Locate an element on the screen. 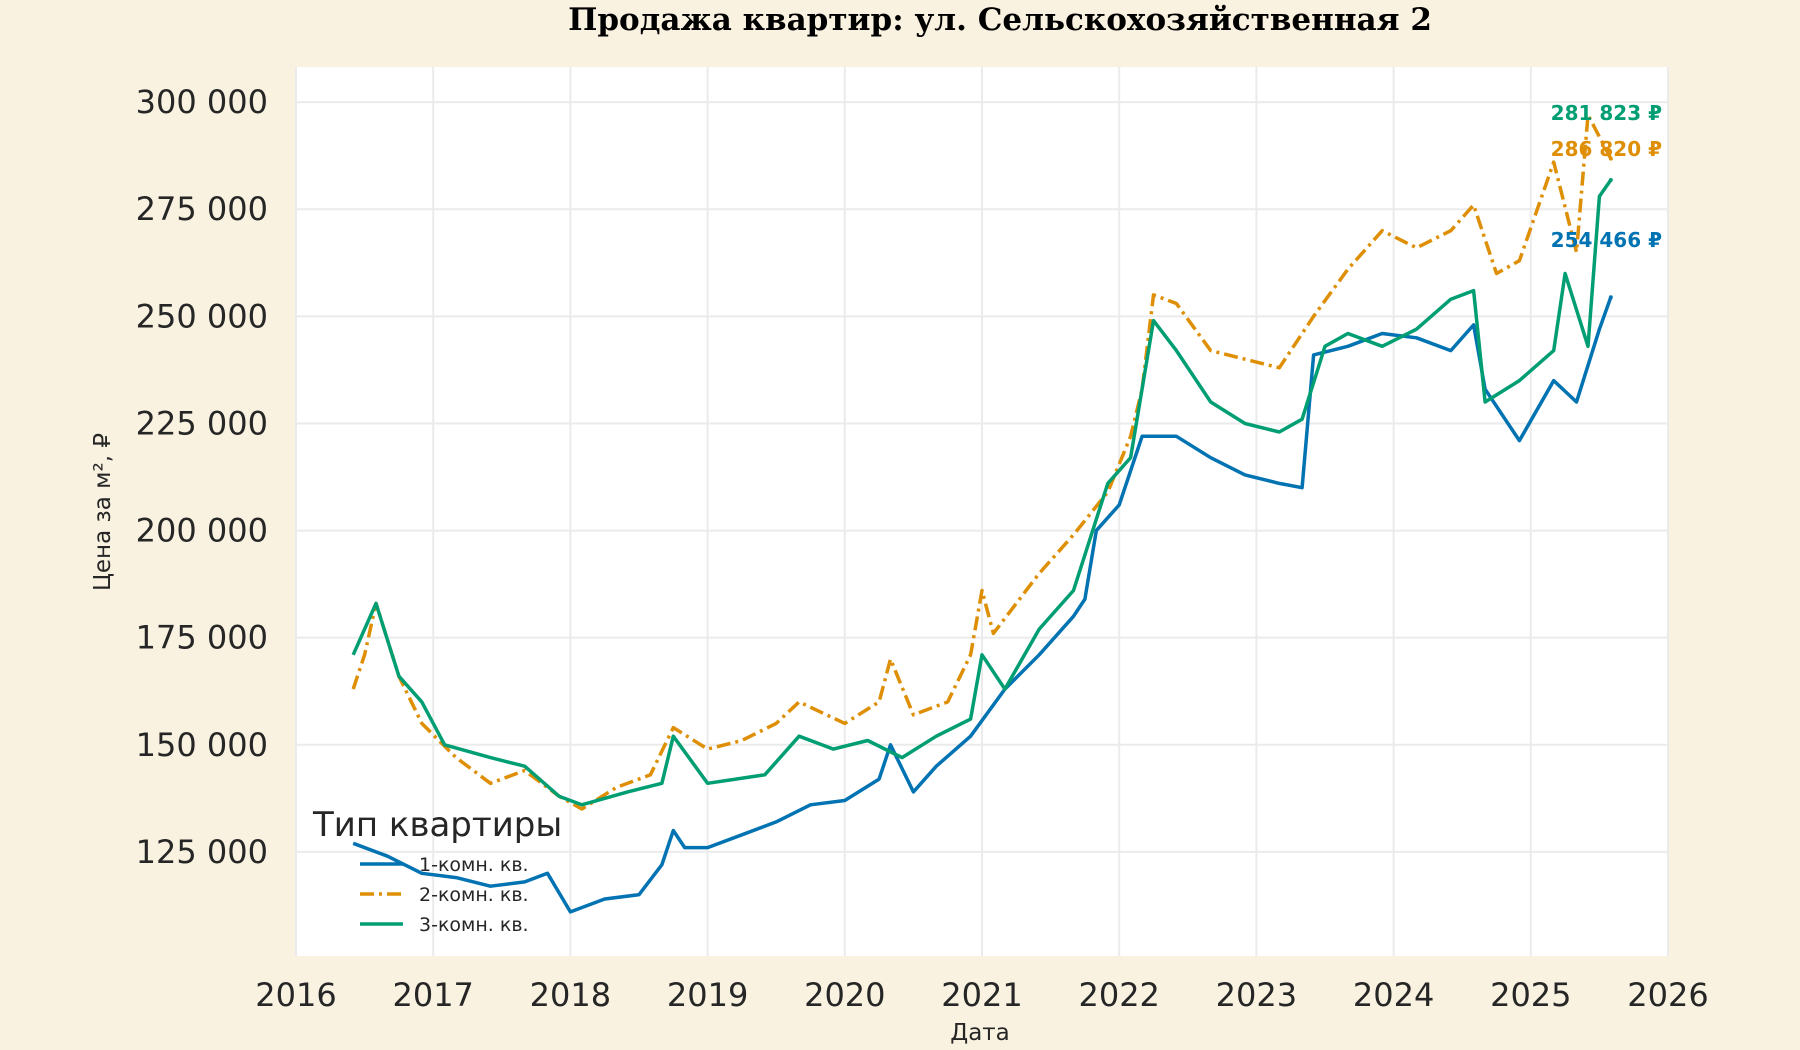  x-tick-label: 2017 is located at coordinates (432, 995).